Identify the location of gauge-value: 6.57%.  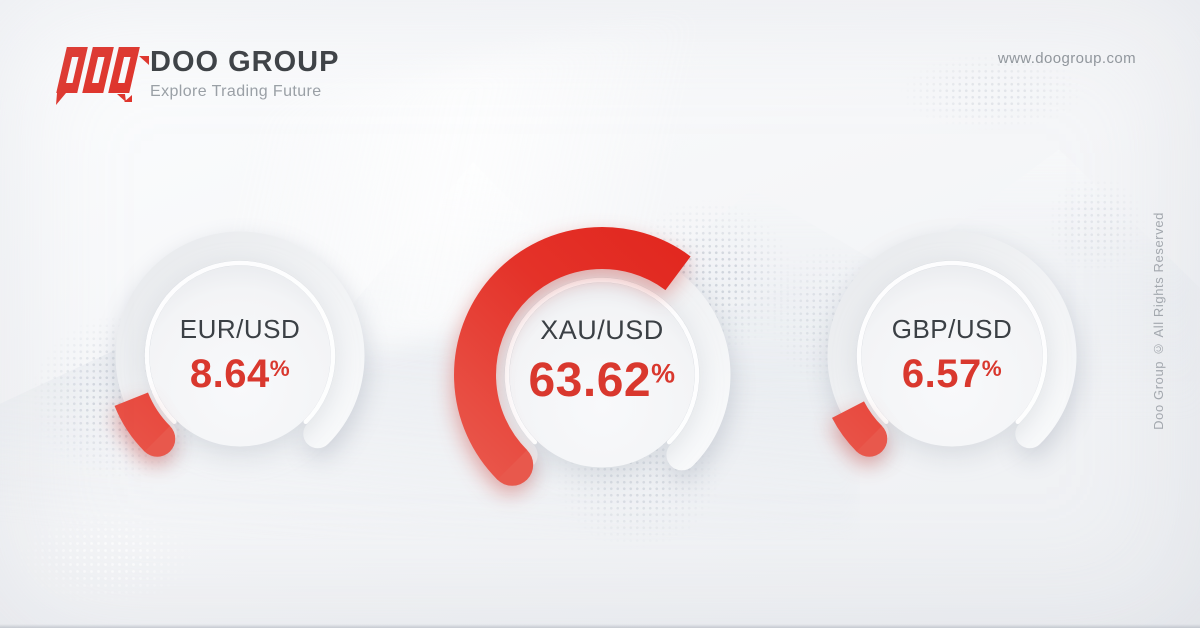
(952, 374).